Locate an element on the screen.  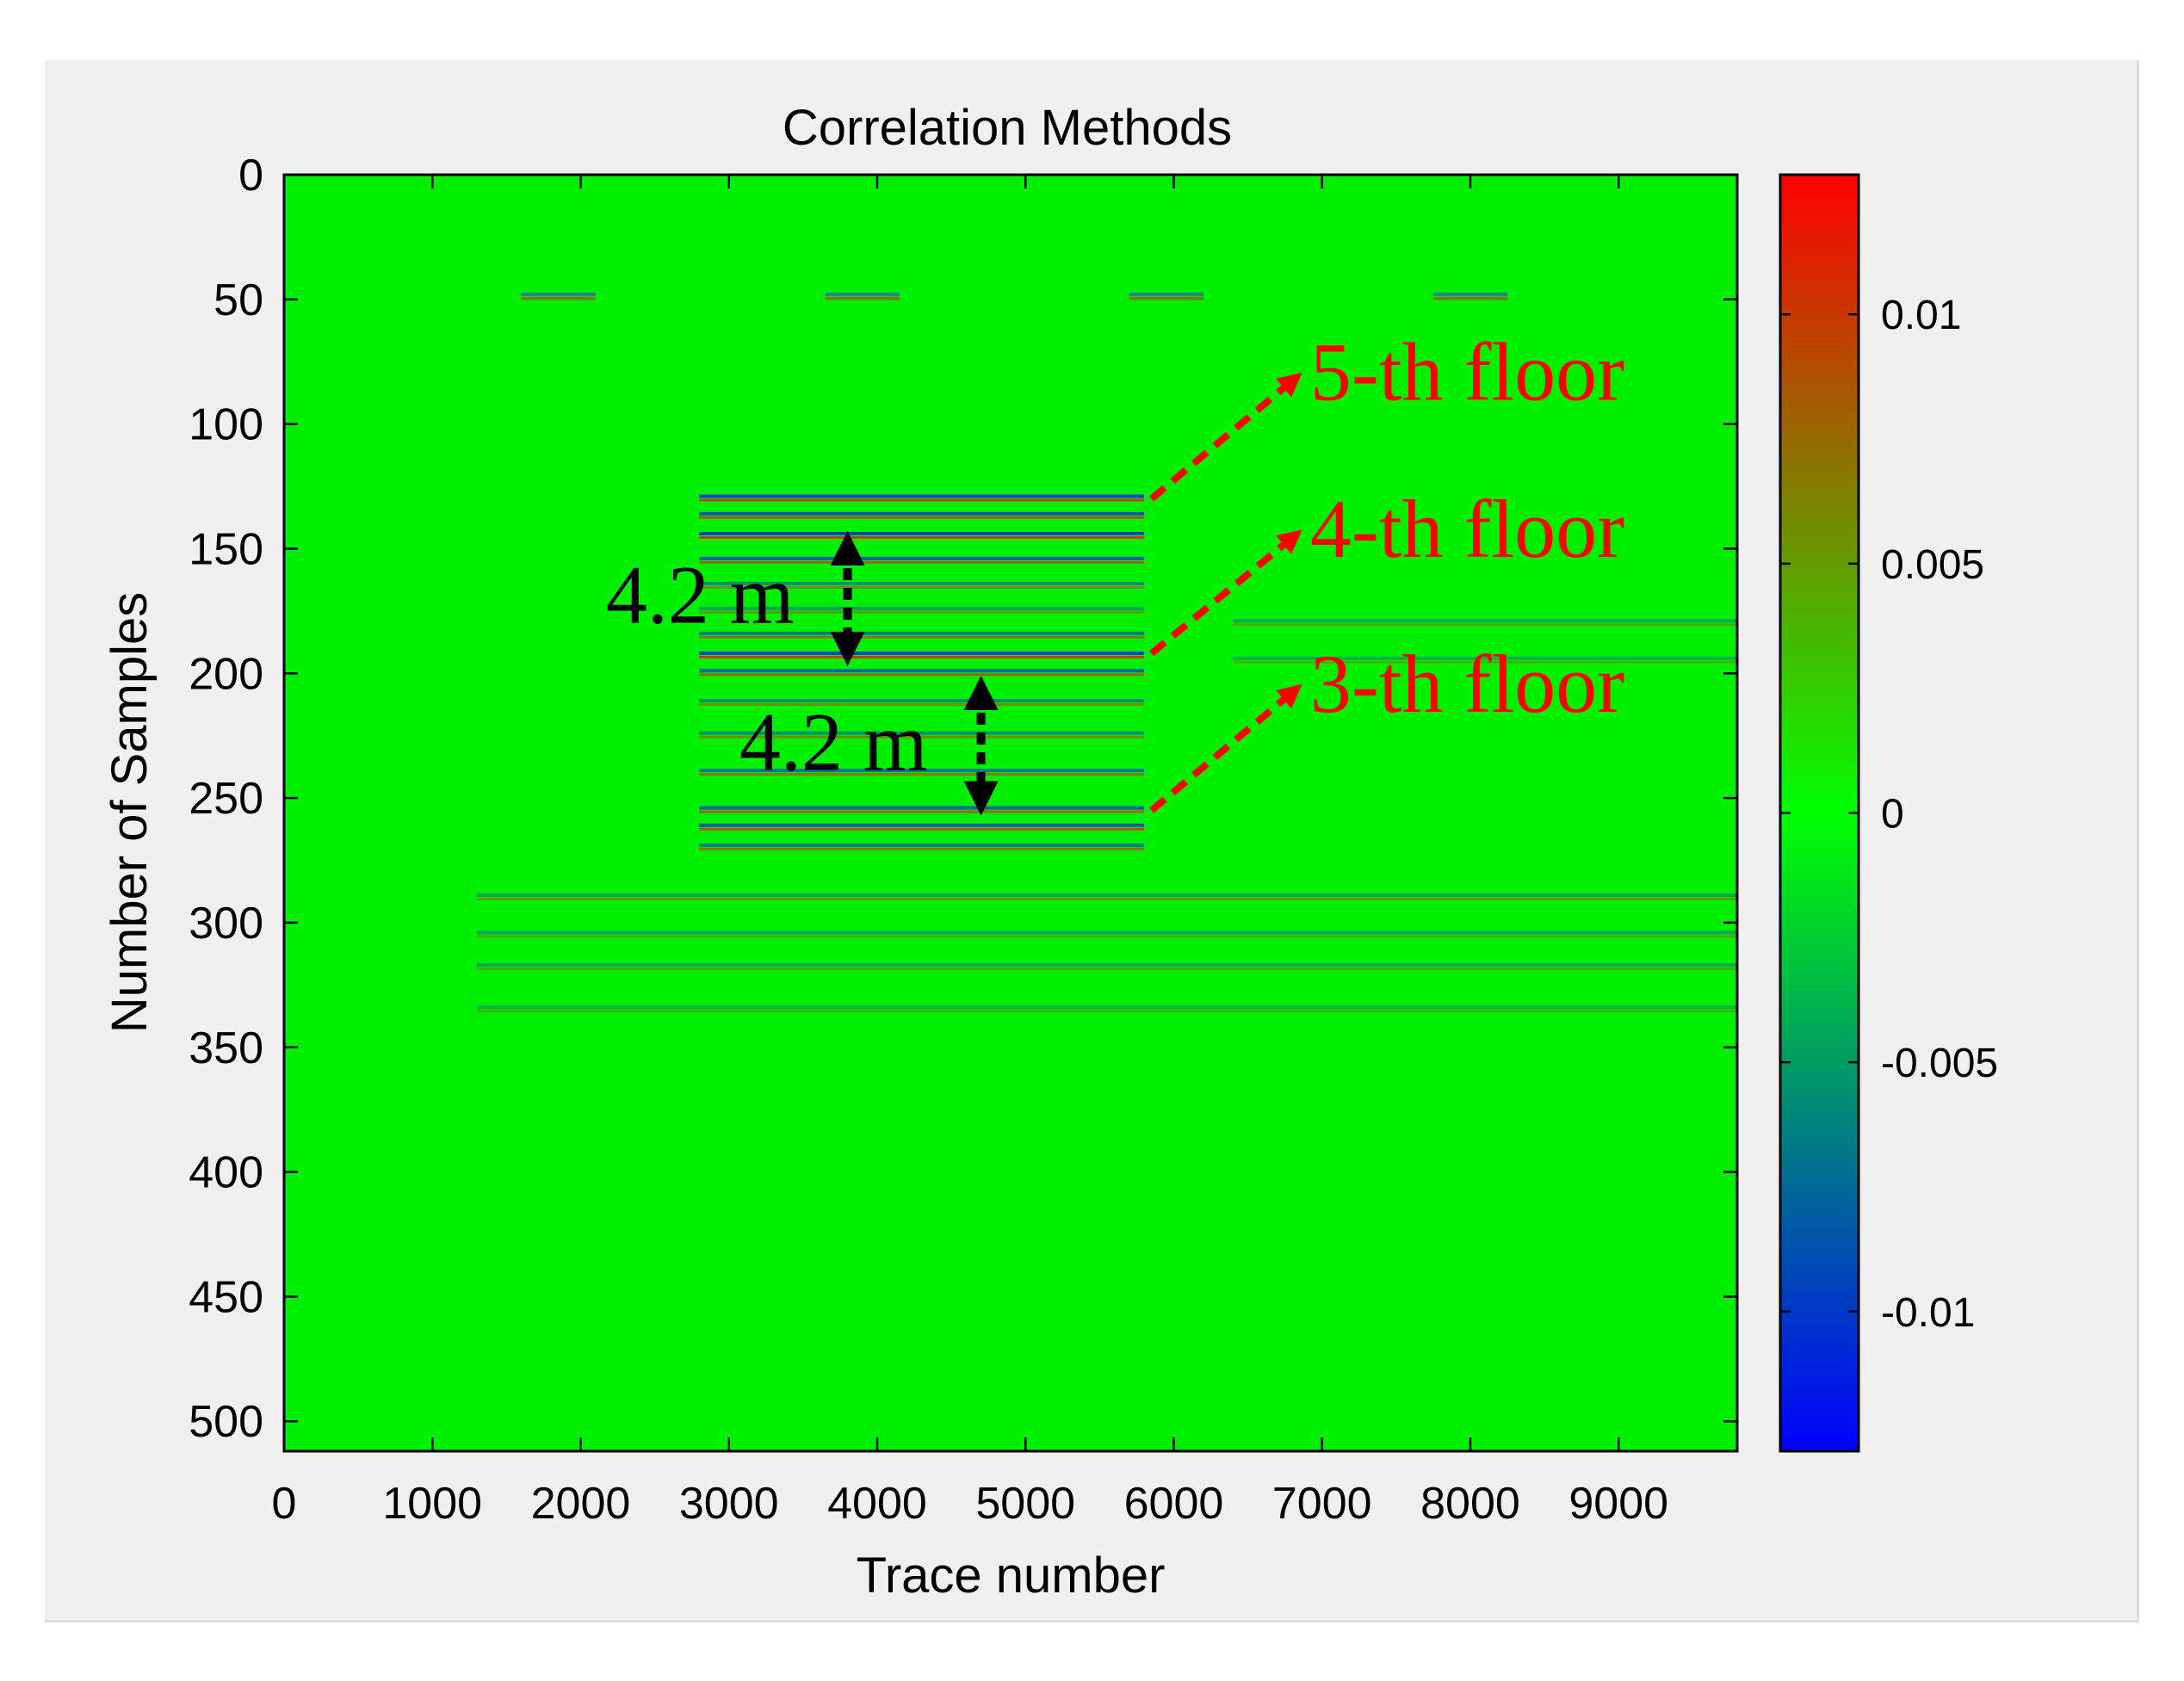
x-tick-label: 5000 is located at coordinates (1025, 1504).